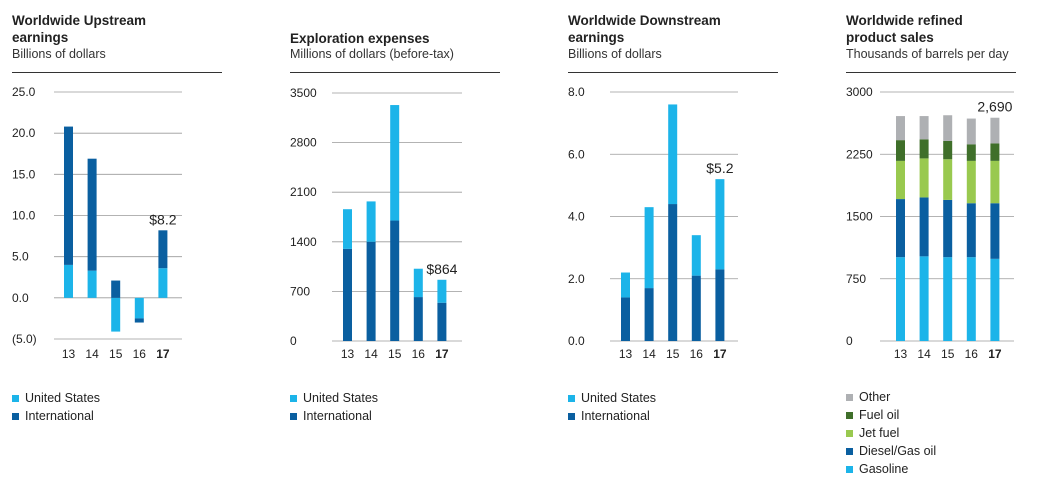  I want to click on y-tick-label: 2100, so click(303, 192).